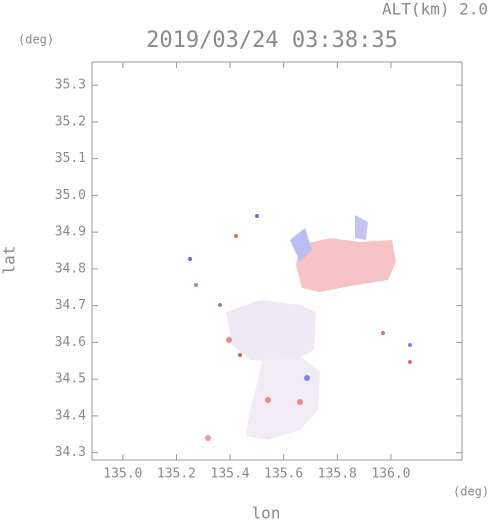 The width and height of the screenshot is (491, 521). I want to click on y-tick-label: 34.4, so click(70, 415).